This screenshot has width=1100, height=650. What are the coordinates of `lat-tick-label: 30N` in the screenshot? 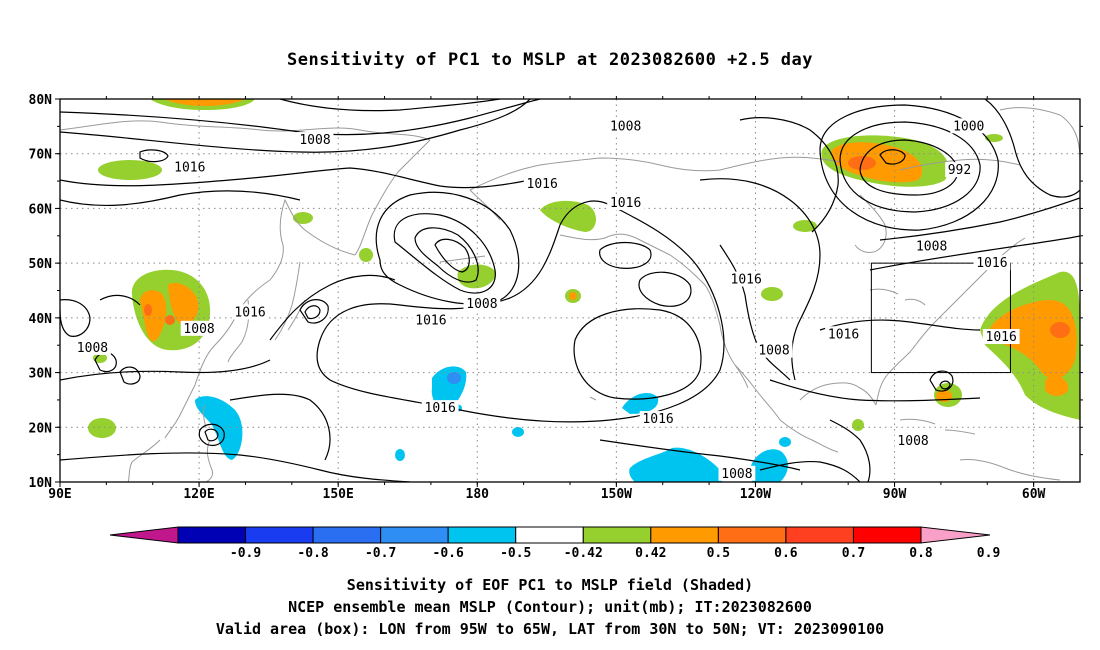 It's located at (41, 374).